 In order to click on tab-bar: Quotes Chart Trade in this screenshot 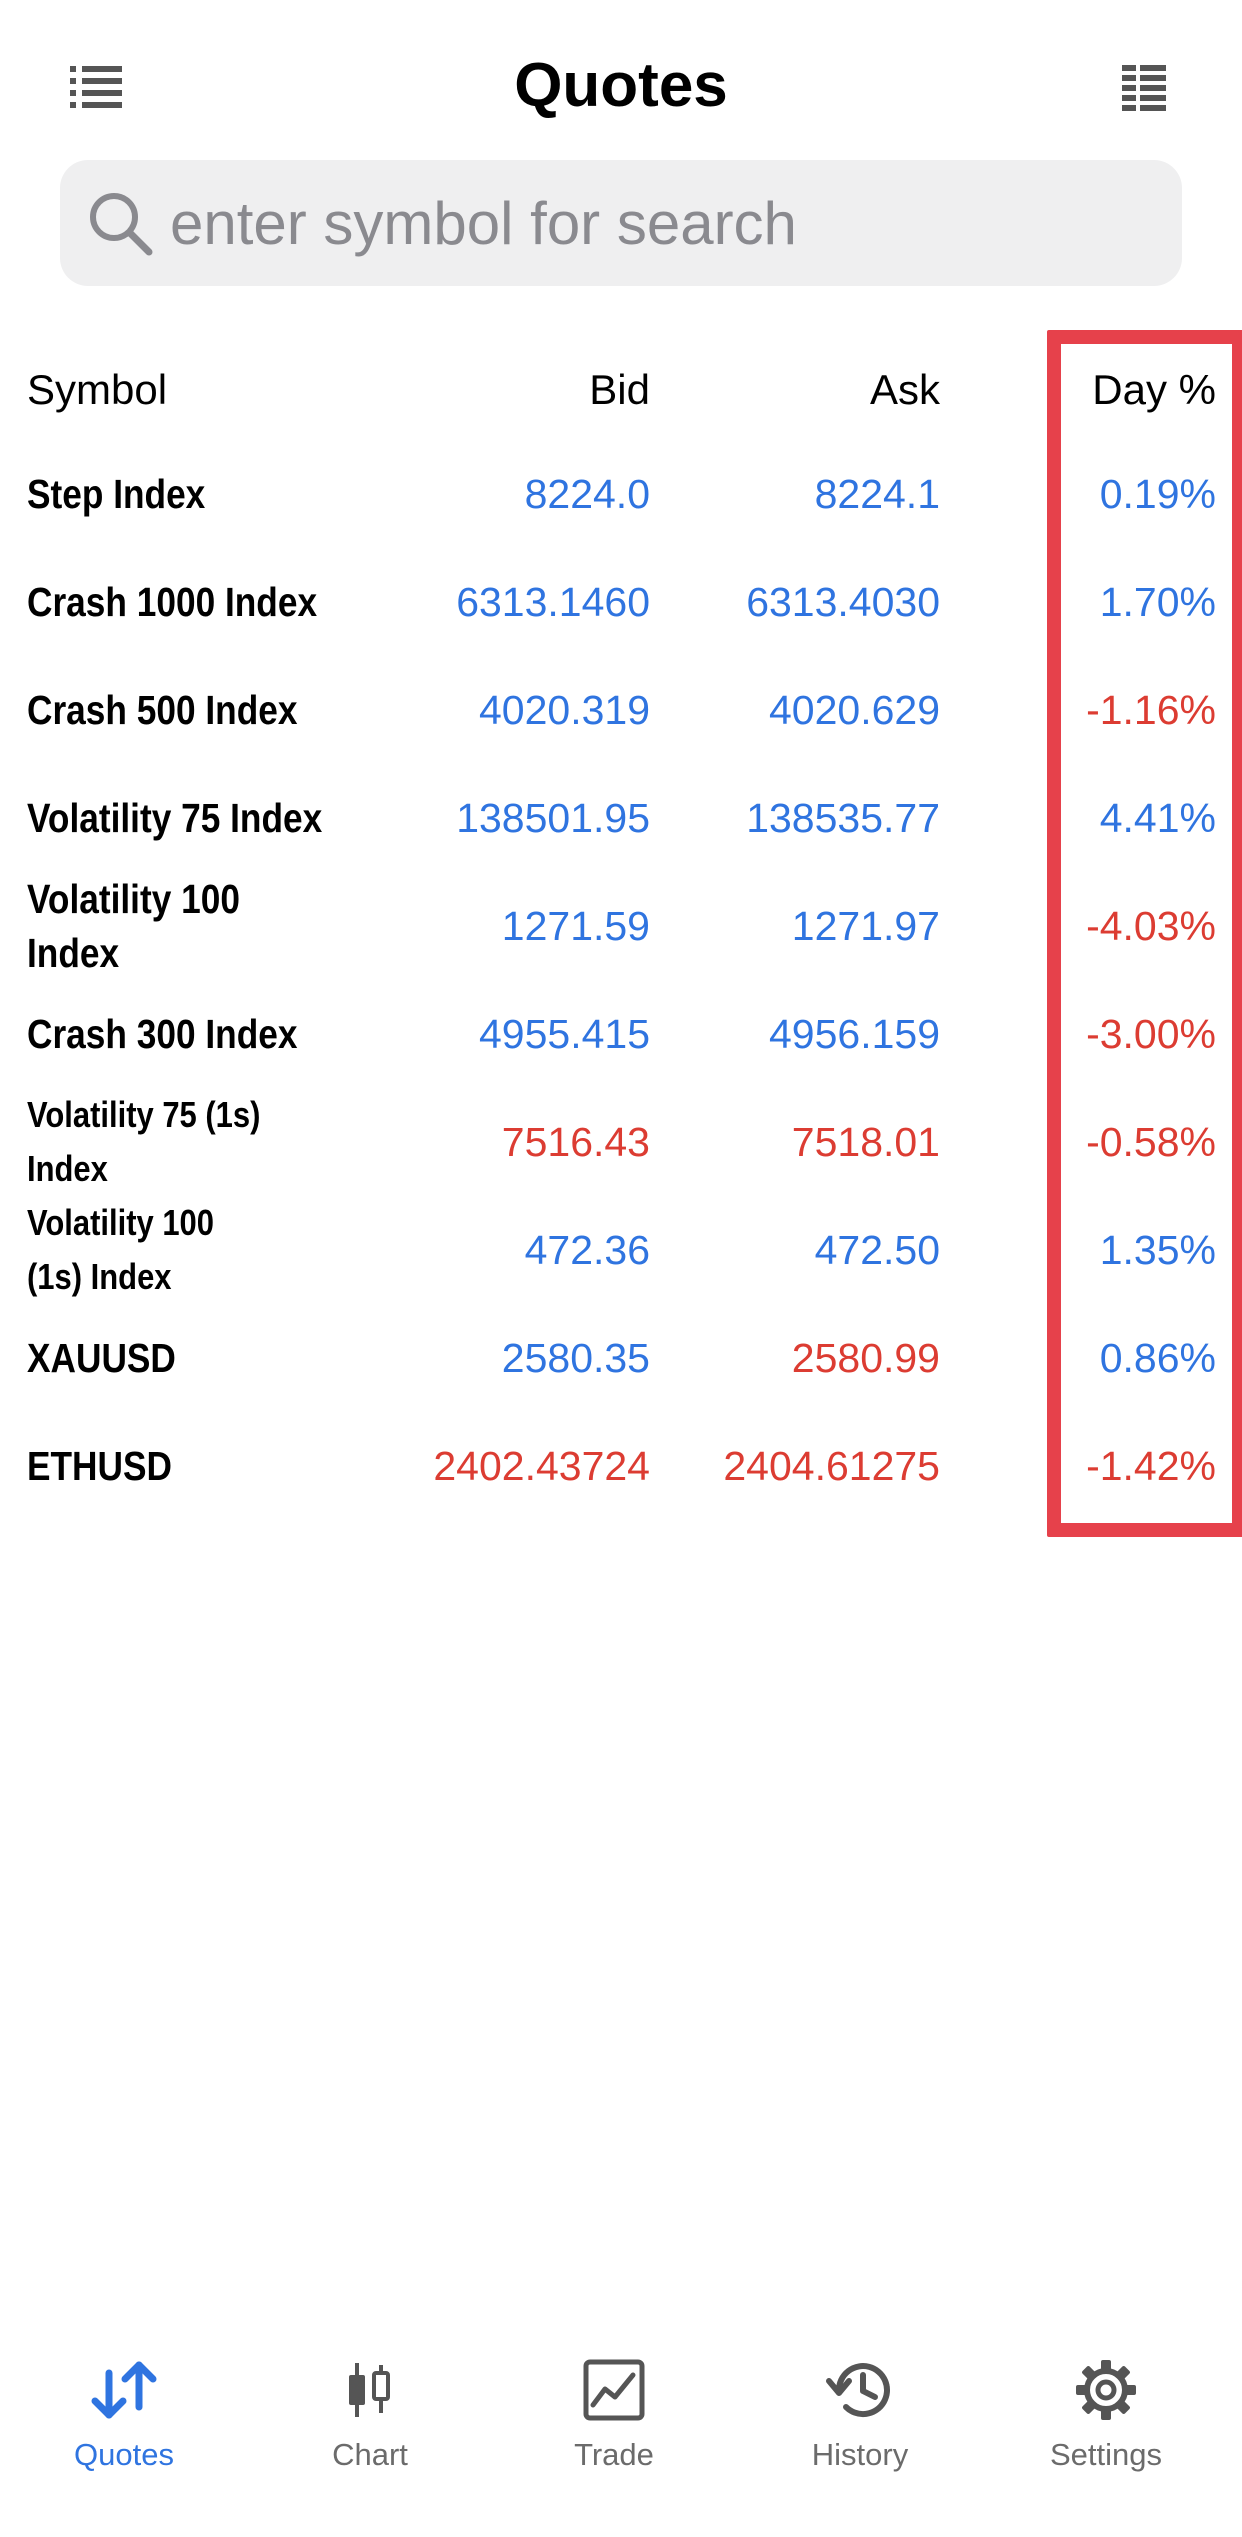, I will do `click(621, 2433)`.